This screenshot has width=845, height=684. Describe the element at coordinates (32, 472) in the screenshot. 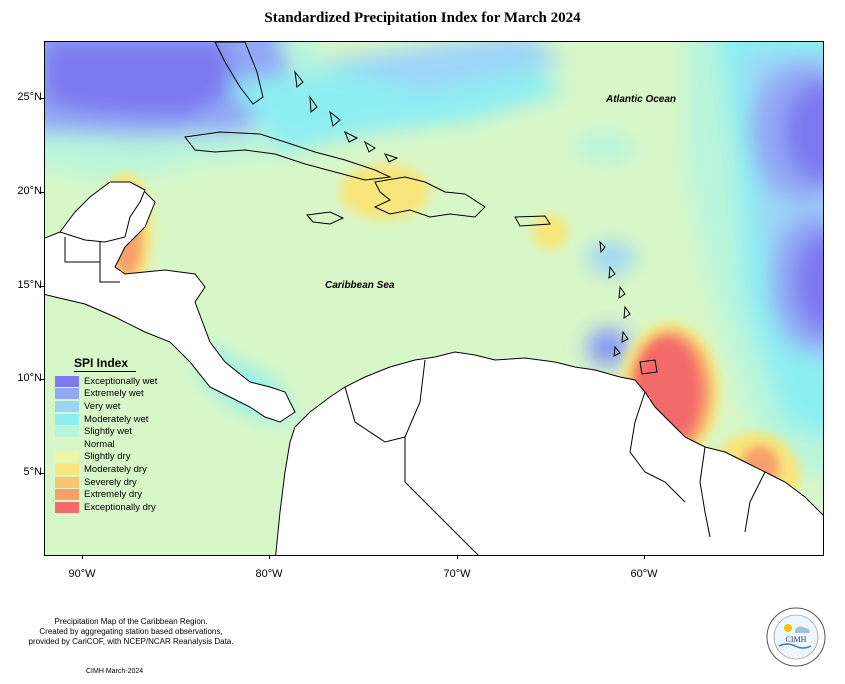

I see `lat-label-5n: 5°N` at that location.